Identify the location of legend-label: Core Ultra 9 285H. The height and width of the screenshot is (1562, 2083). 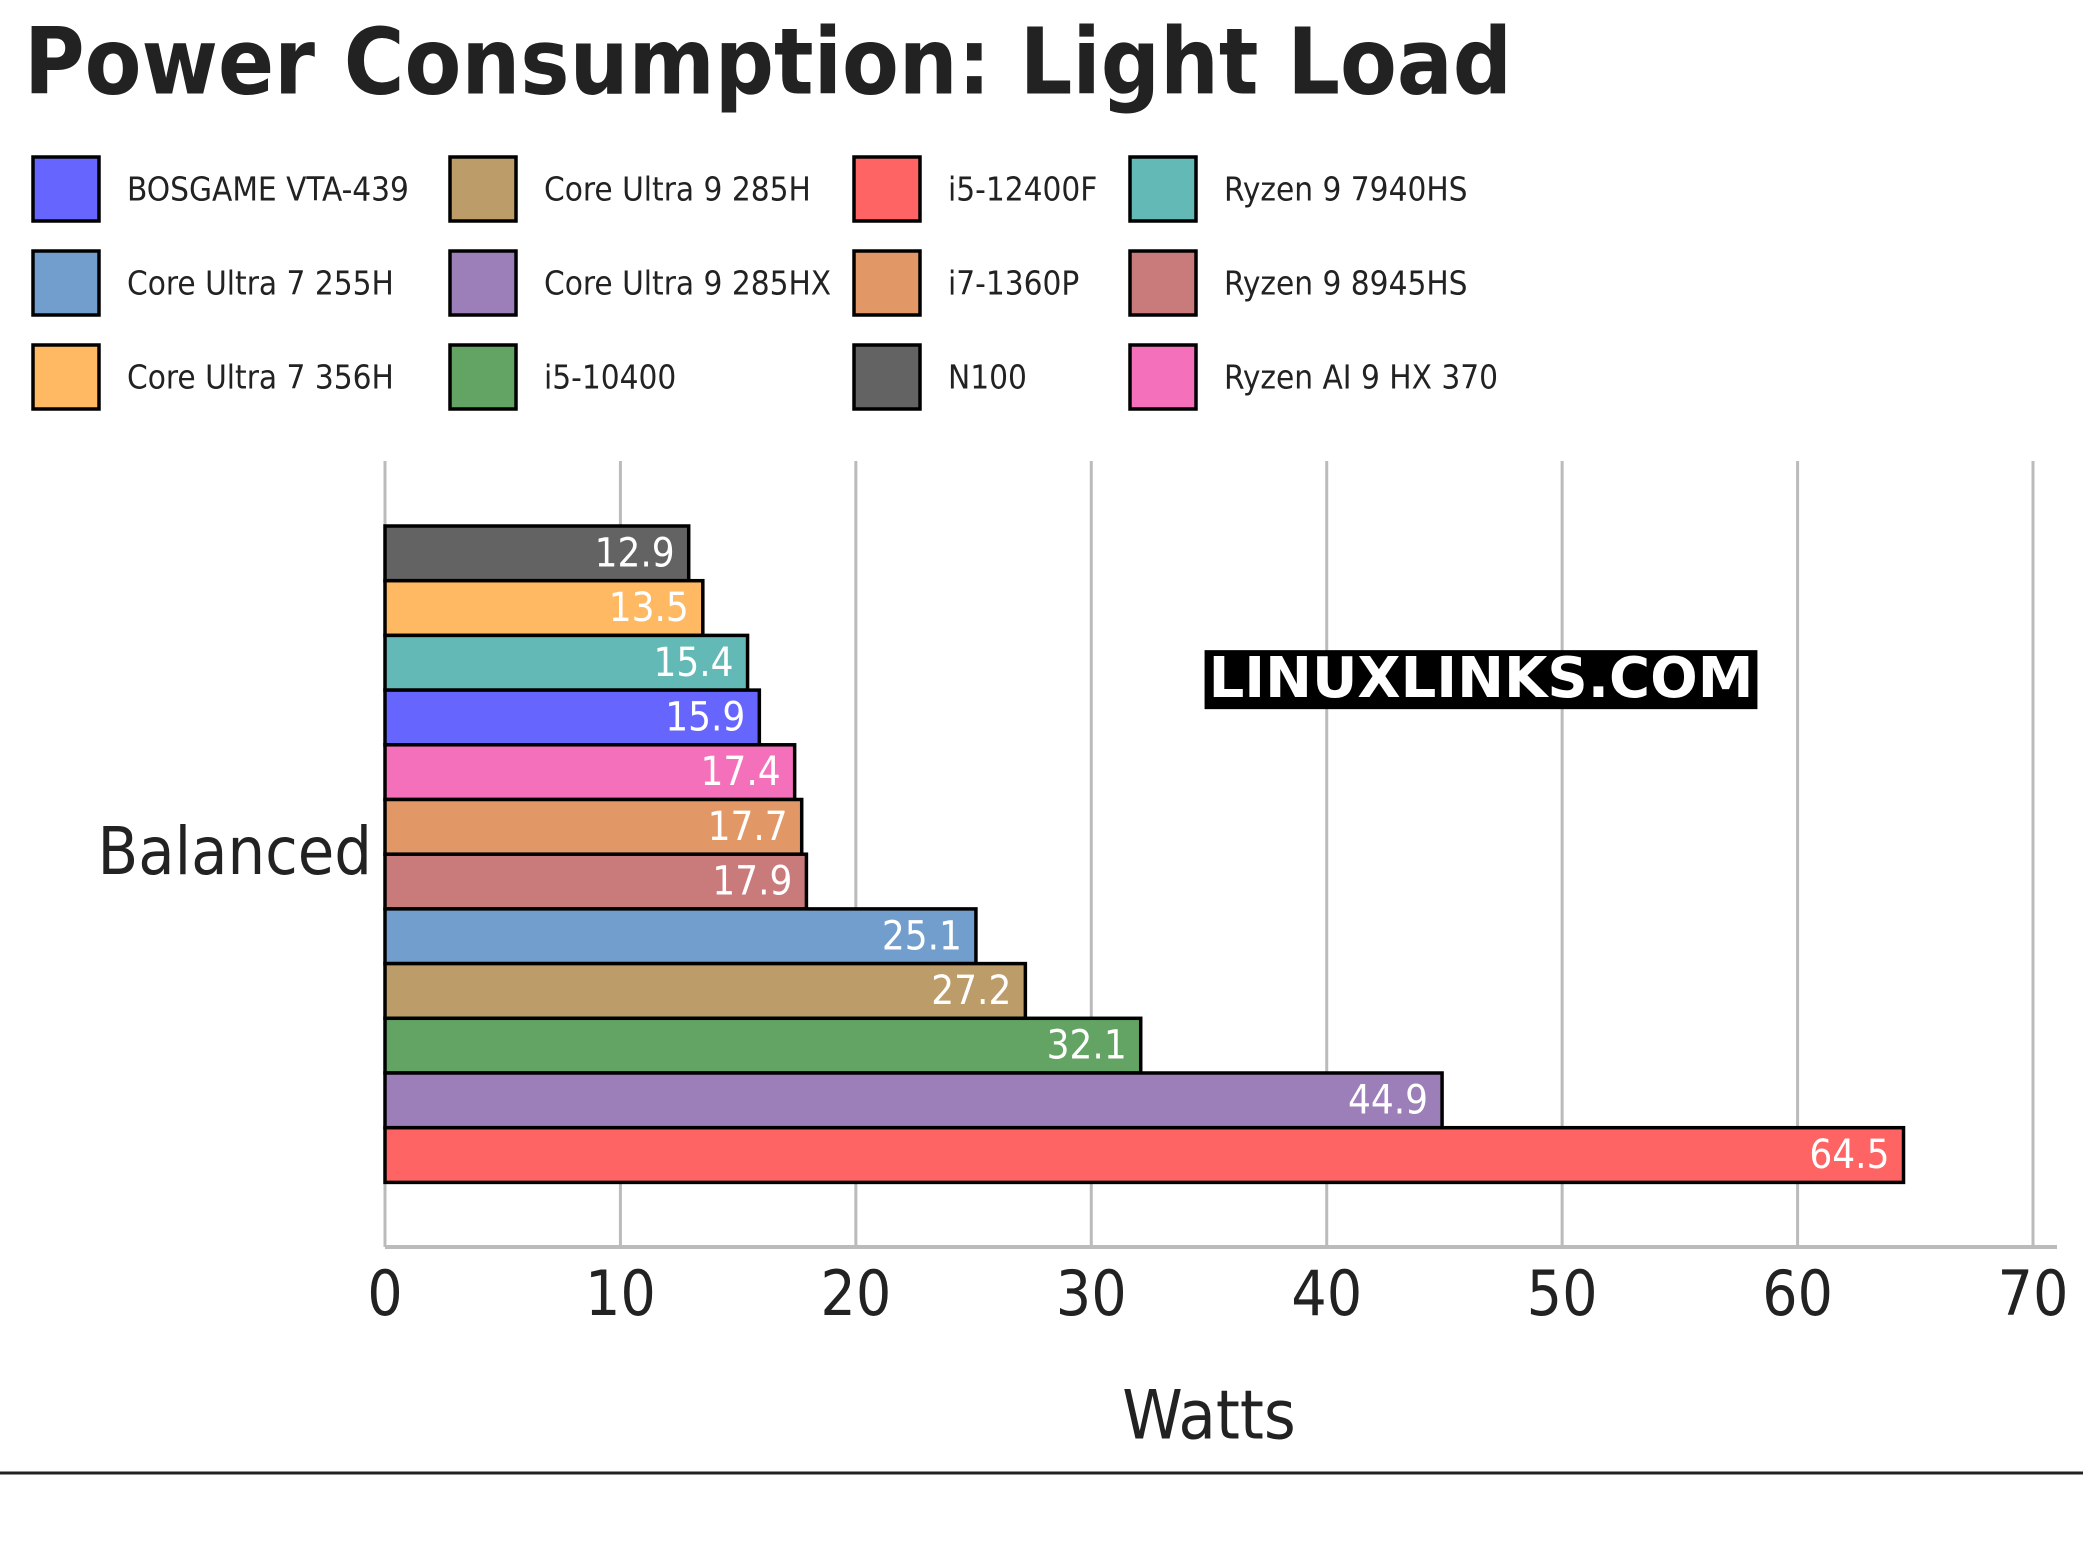
(677, 189).